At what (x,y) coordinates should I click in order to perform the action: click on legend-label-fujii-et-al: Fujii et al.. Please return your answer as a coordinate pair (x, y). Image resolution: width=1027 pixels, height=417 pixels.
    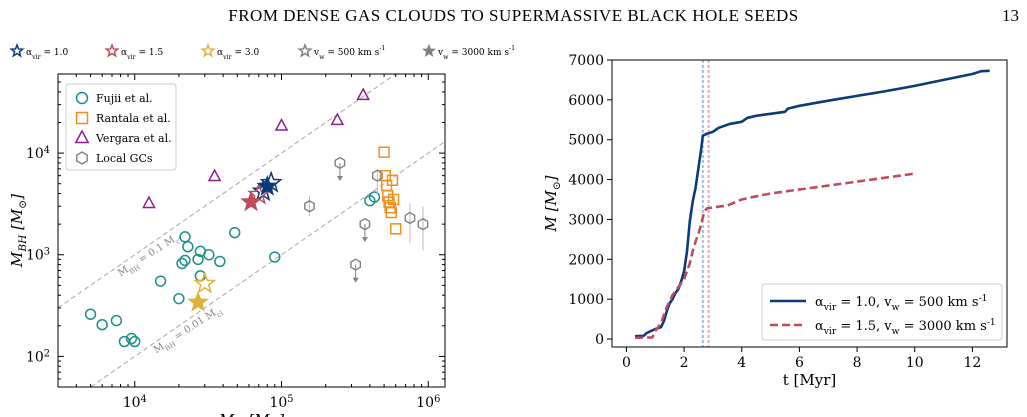
    Looking at the image, I should click on (124, 98).